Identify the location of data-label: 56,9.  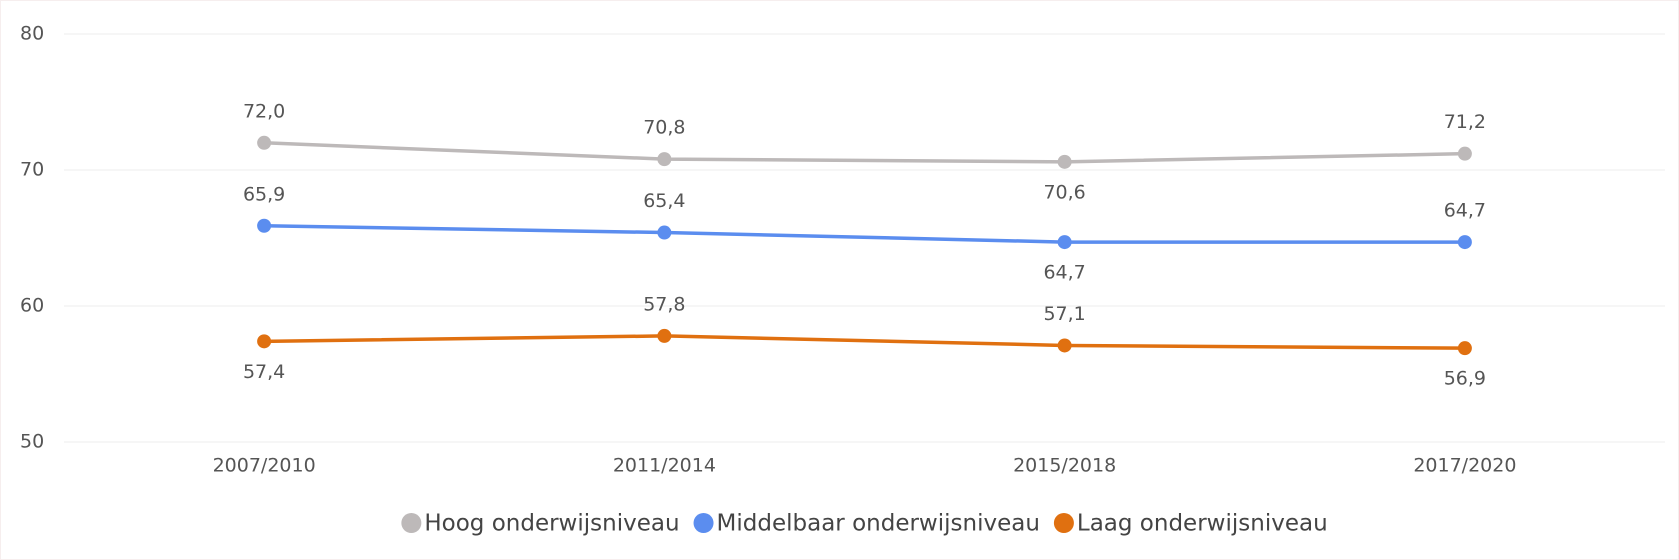
(1465, 379).